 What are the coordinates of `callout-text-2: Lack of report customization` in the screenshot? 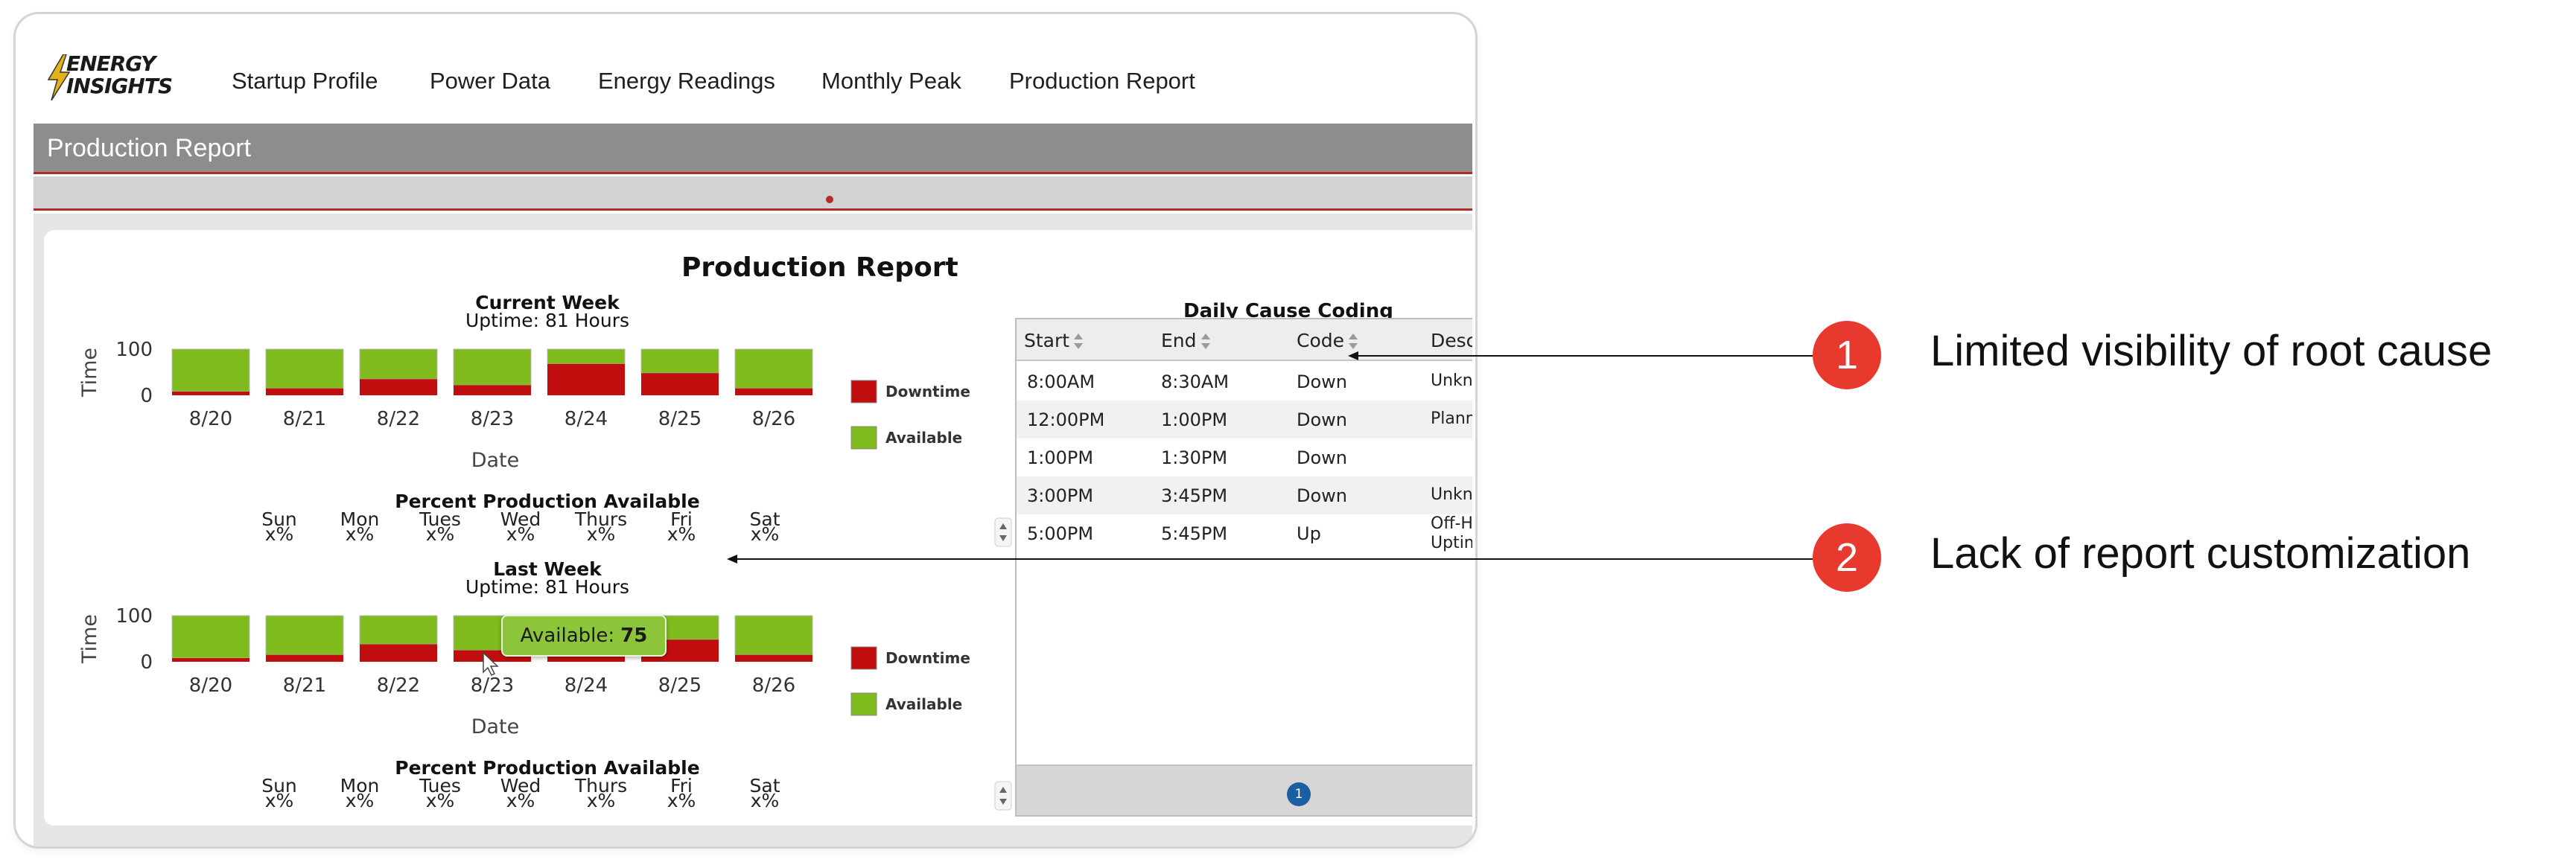 It's located at (2200, 553).